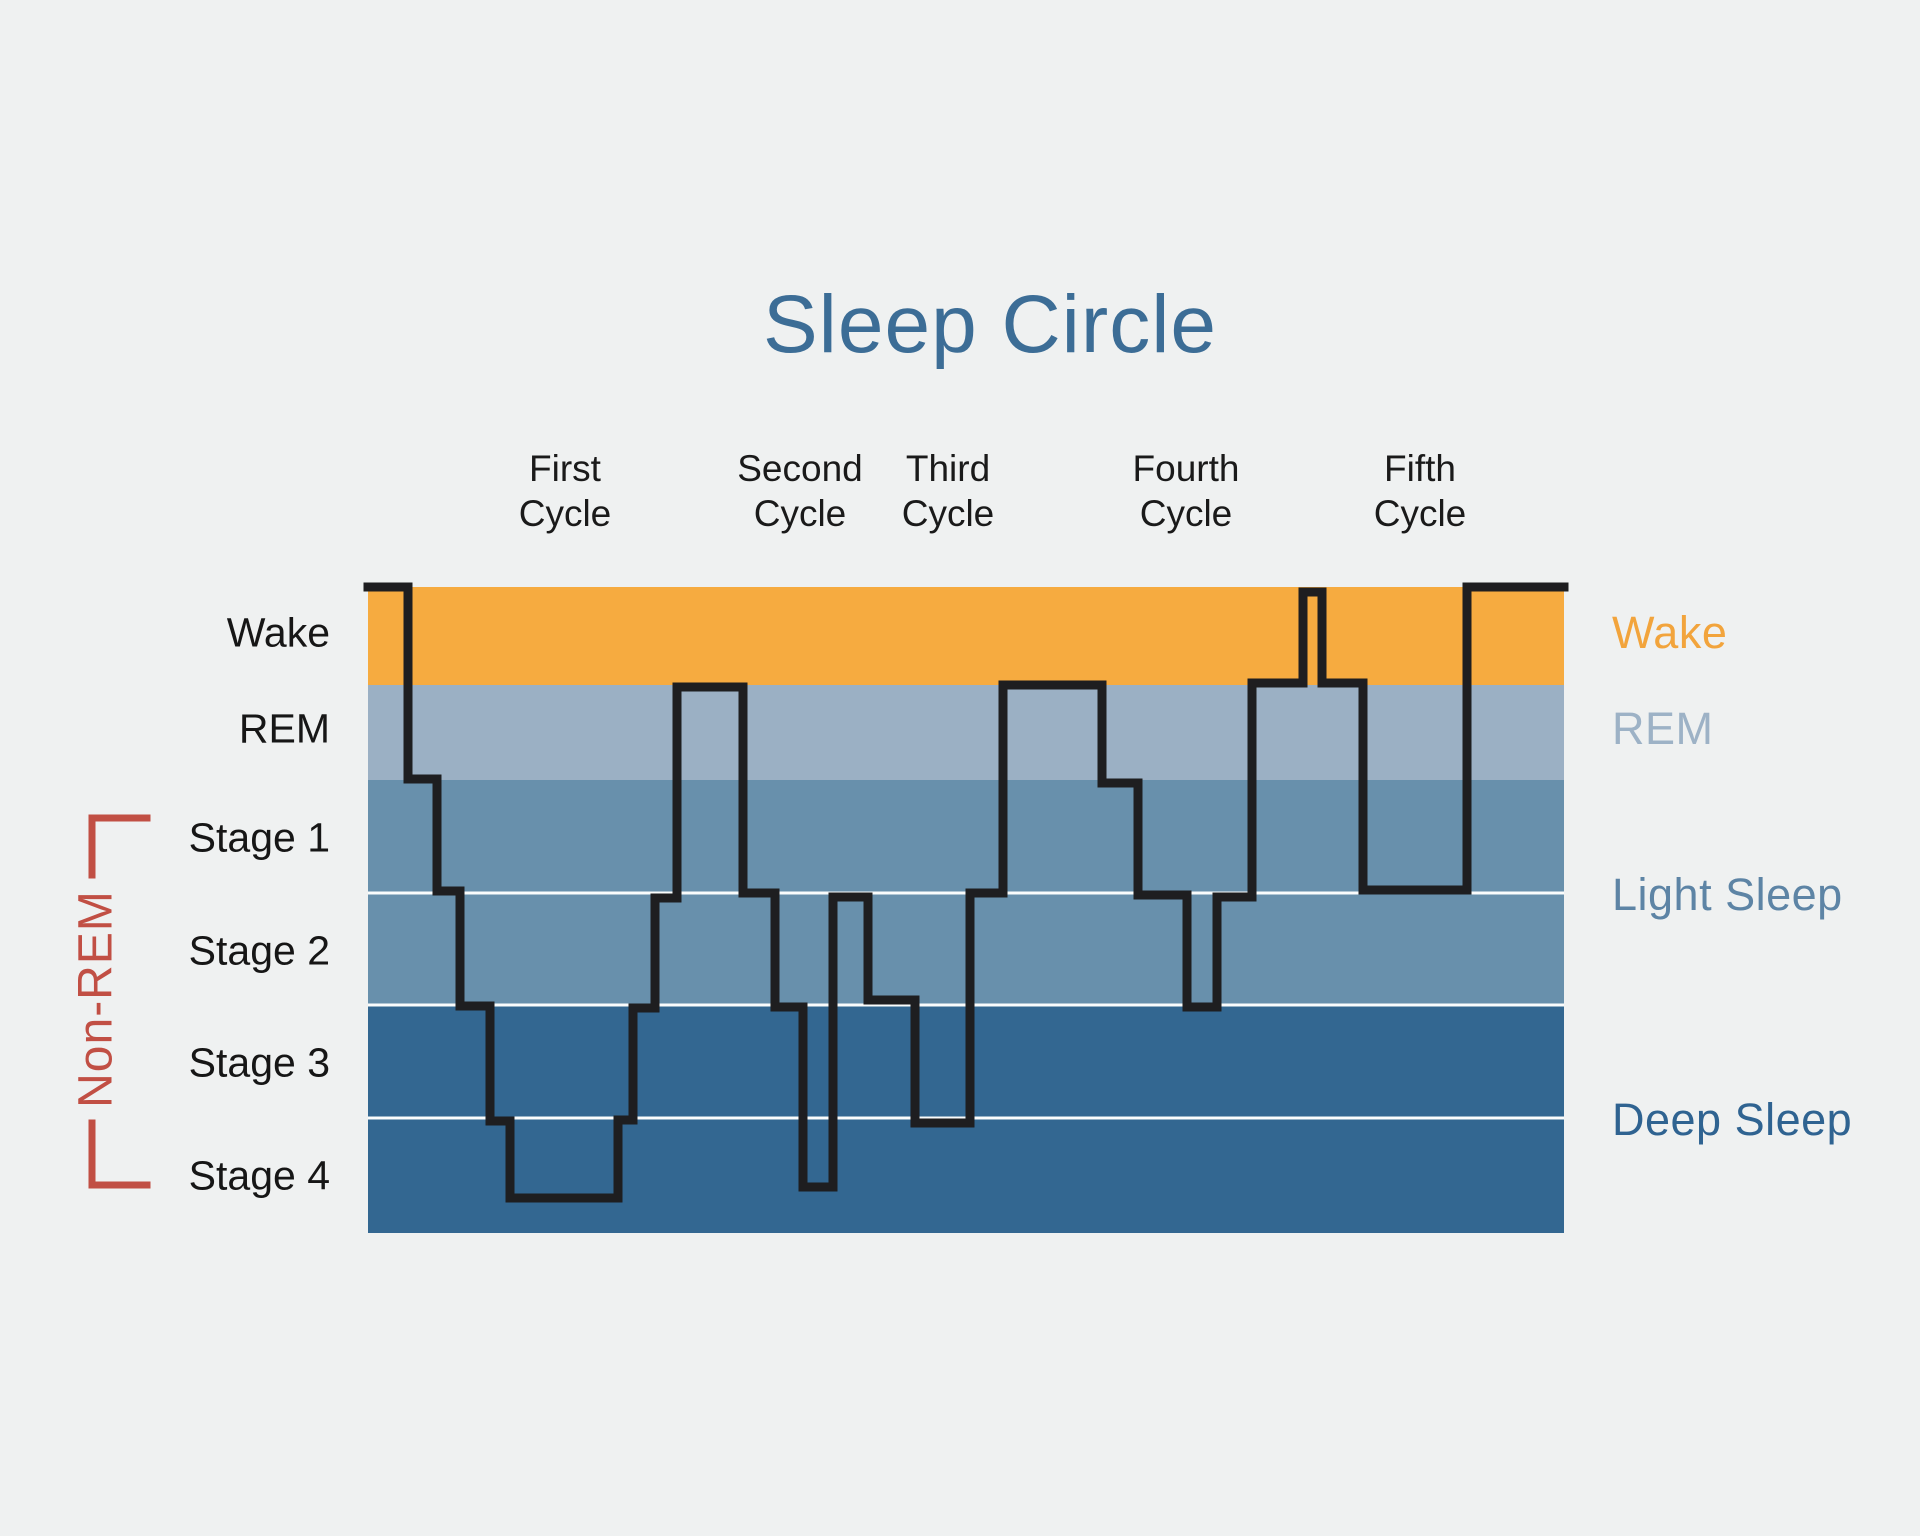 The height and width of the screenshot is (1536, 1920). Describe the element at coordinates (259, 950) in the screenshot. I see `axis-label-stage-2: Stage 2` at that location.